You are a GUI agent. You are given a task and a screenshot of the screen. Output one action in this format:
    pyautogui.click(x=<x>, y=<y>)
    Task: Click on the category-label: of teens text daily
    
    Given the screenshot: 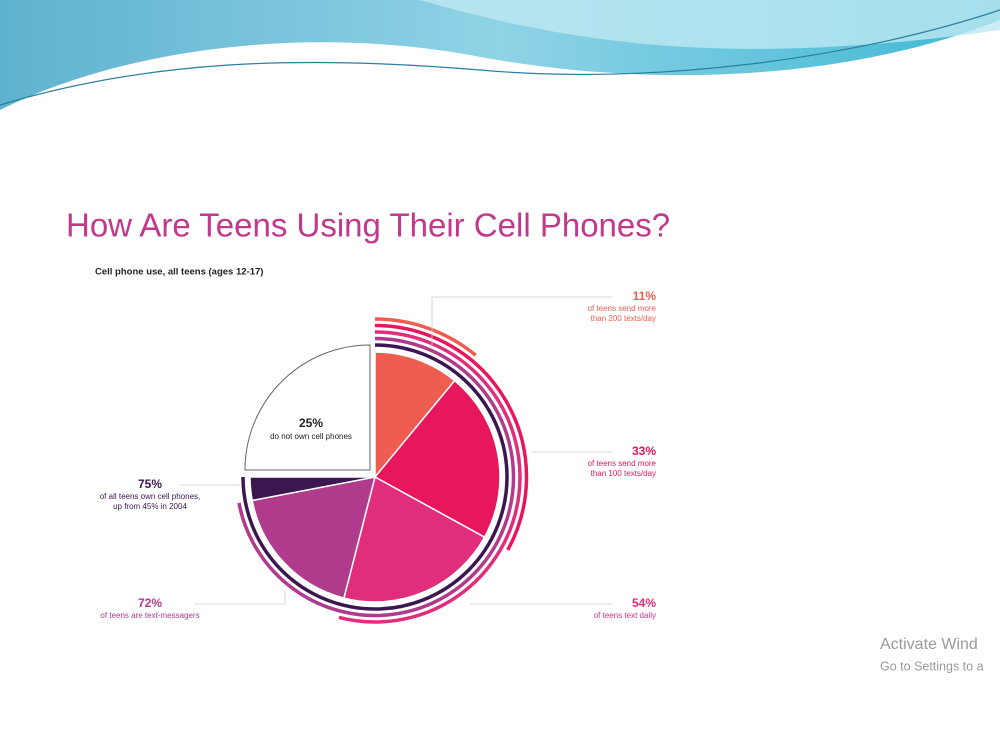 What is the action you would take?
    pyautogui.click(x=625, y=615)
    